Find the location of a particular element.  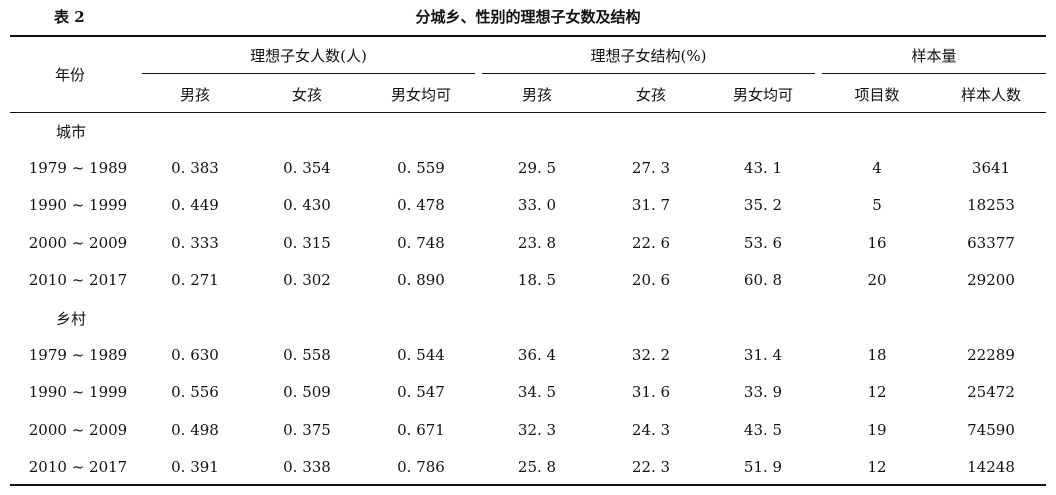

table-cell: 53. 6 is located at coordinates (763, 243).